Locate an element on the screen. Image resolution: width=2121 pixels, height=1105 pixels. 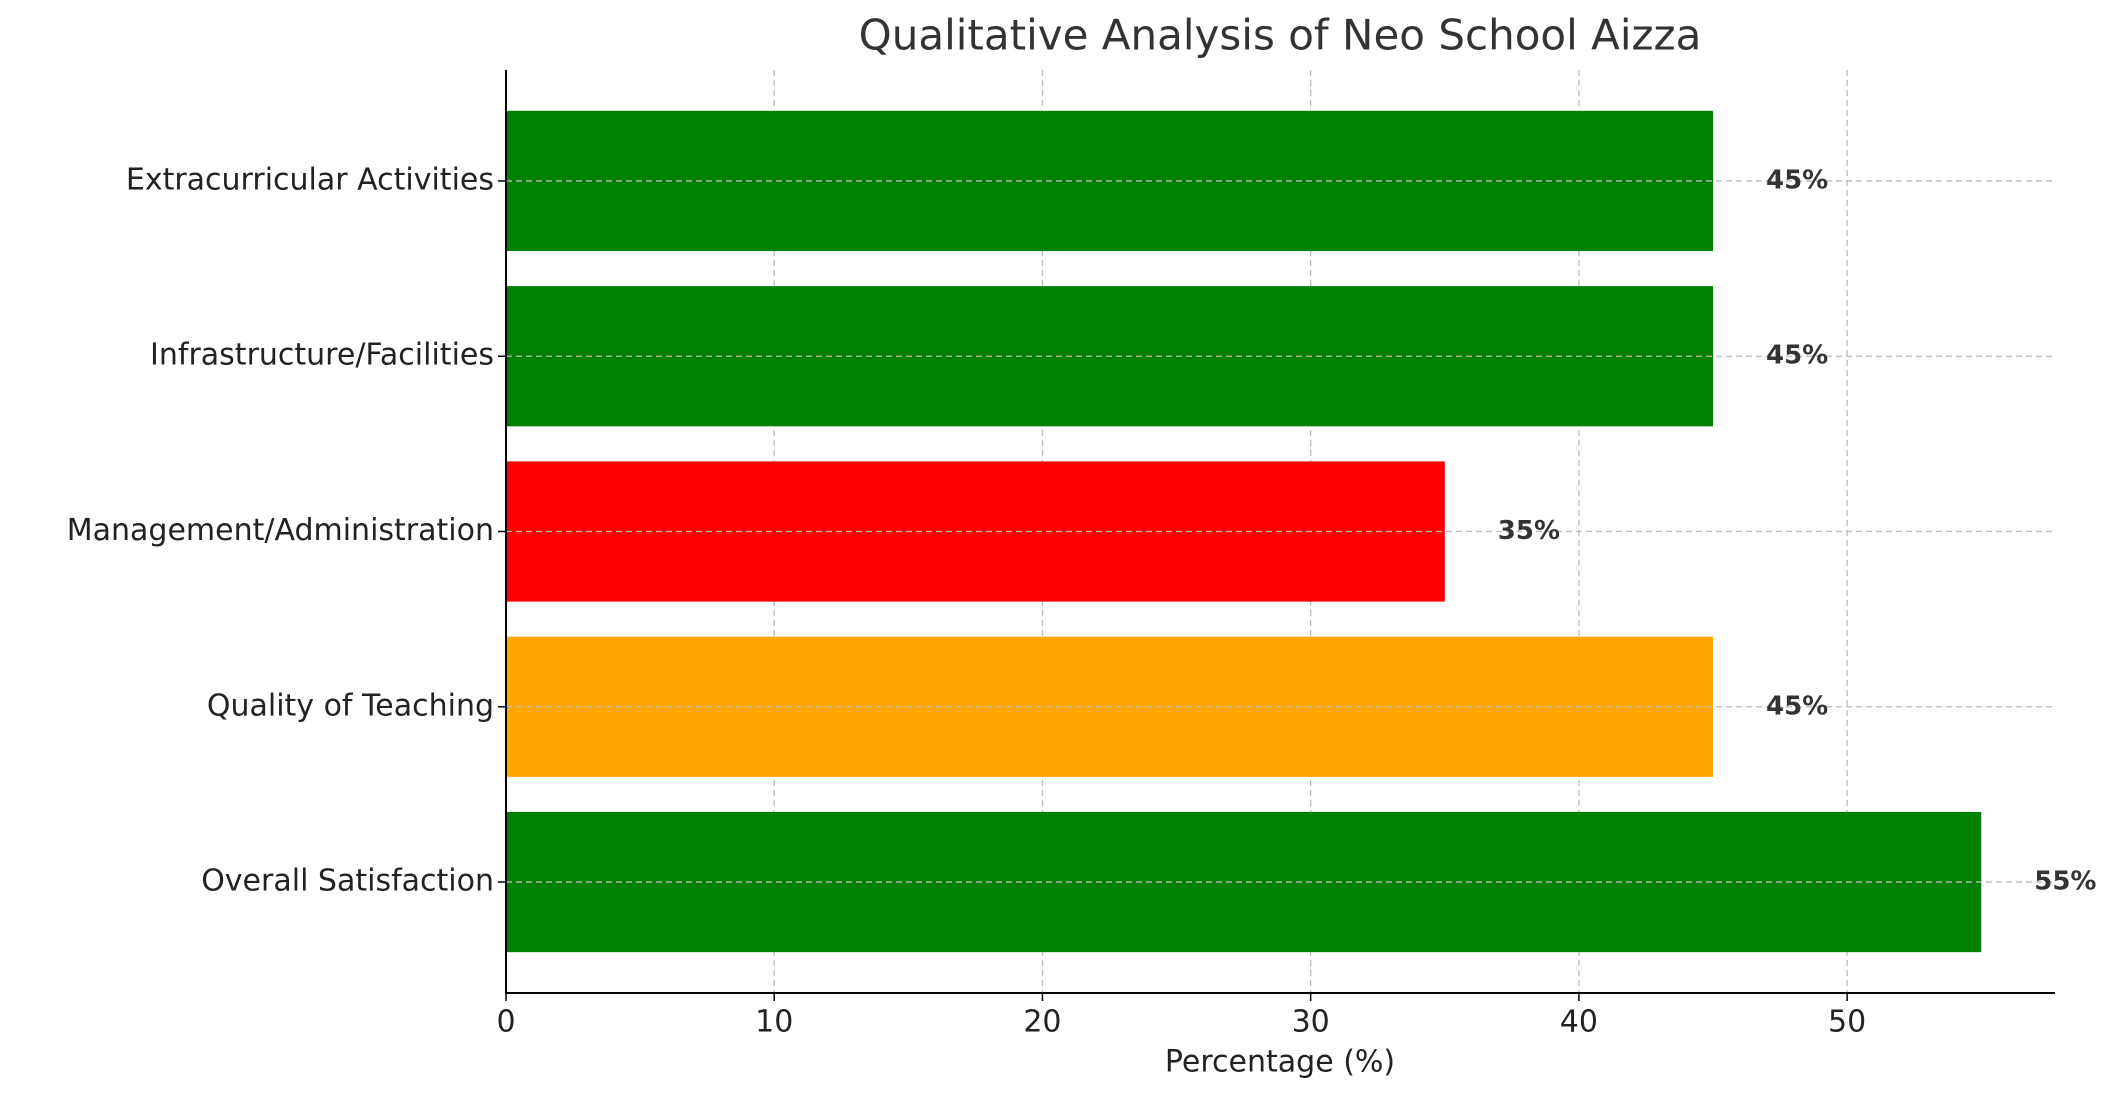
x-tick-label: 40 is located at coordinates (1579, 1022).